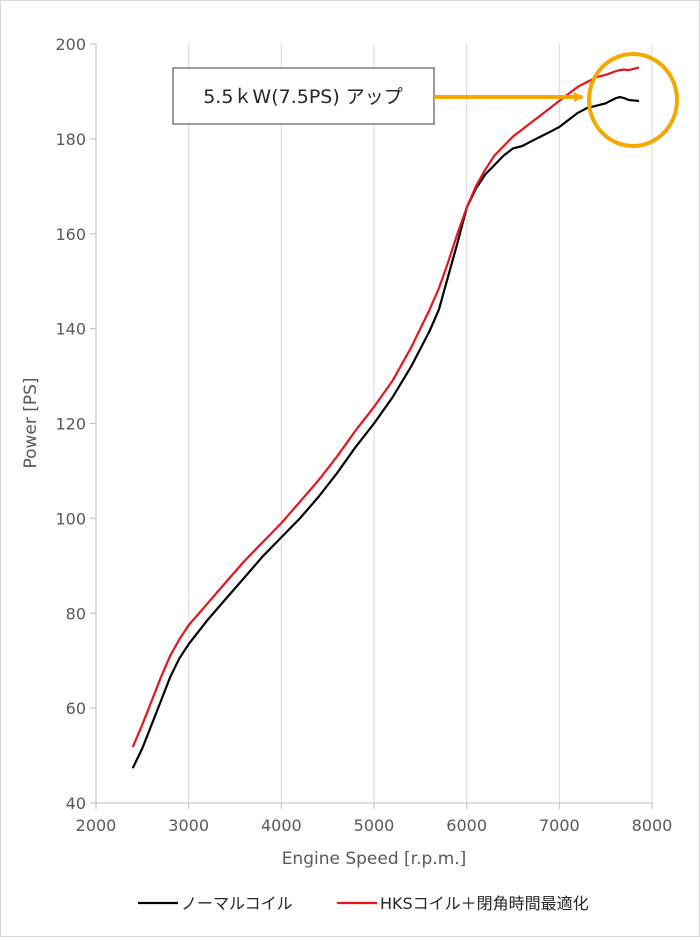 This screenshot has height=937, width=700. I want to click on x-tick-label: 6000, so click(466, 825).